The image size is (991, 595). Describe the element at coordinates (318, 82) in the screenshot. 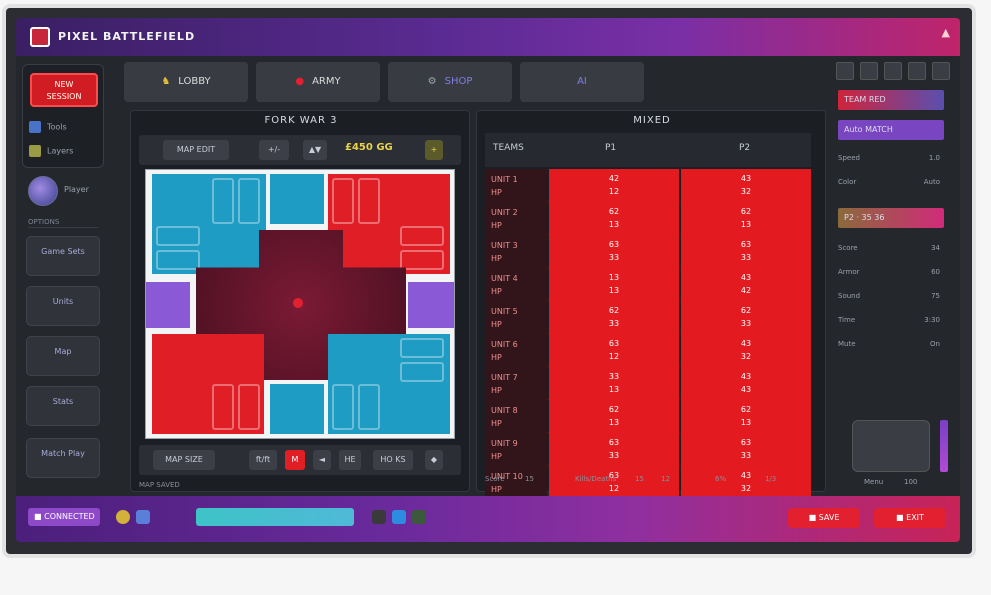

I see `tab-army: ● ARMY` at that location.